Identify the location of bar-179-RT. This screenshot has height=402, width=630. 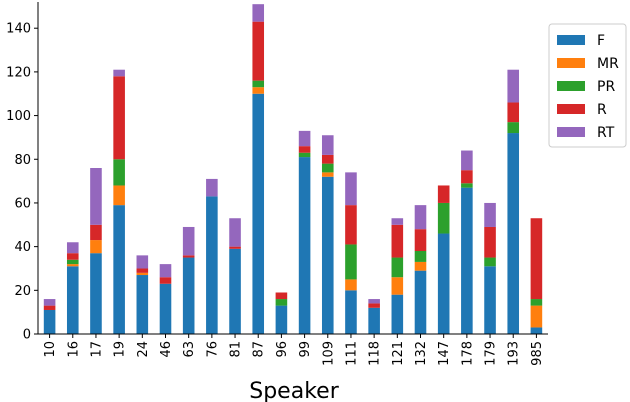
(490, 214).